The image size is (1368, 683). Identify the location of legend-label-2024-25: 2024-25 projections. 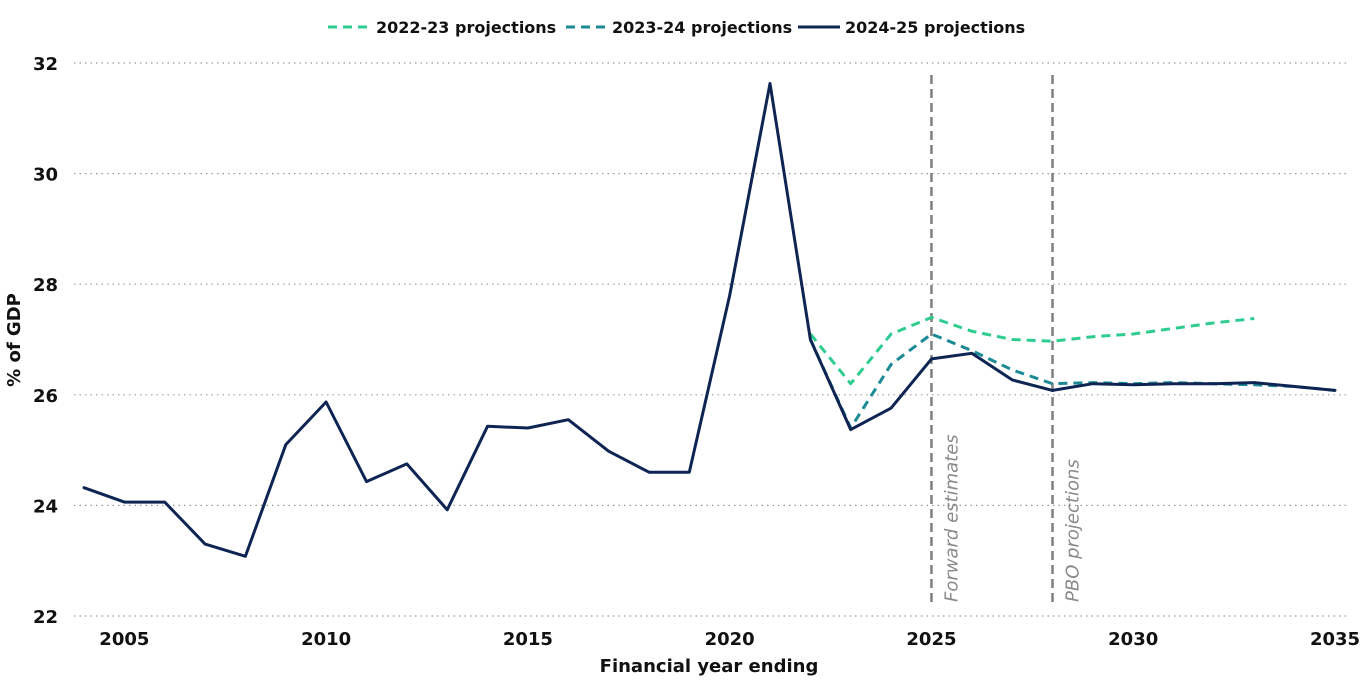
(935, 27).